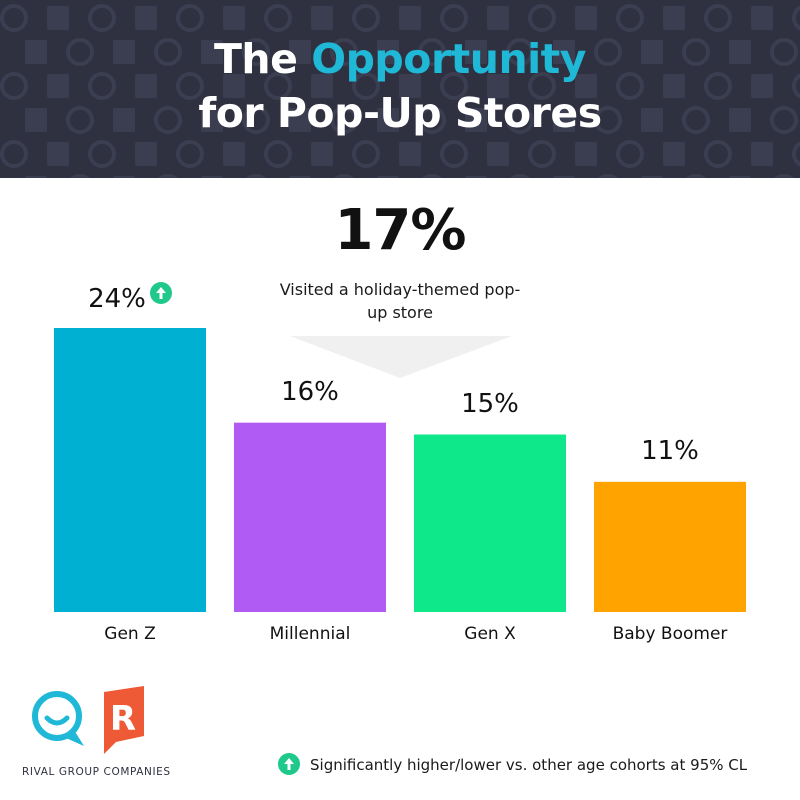  Describe the element at coordinates (400, 230) in the screenshot. I see `headline-value: 17%` at that location.